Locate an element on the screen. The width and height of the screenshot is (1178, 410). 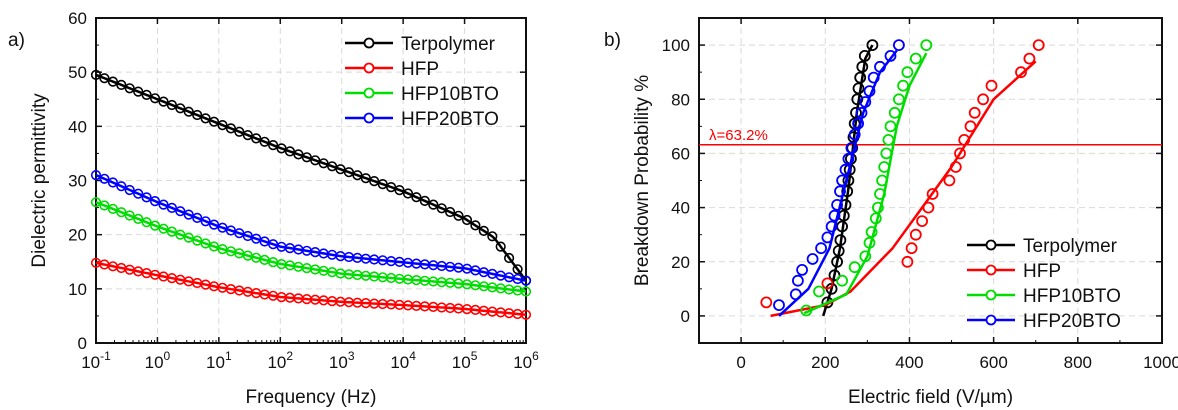
series-hfp10bto is located at coordinates (311, 247).